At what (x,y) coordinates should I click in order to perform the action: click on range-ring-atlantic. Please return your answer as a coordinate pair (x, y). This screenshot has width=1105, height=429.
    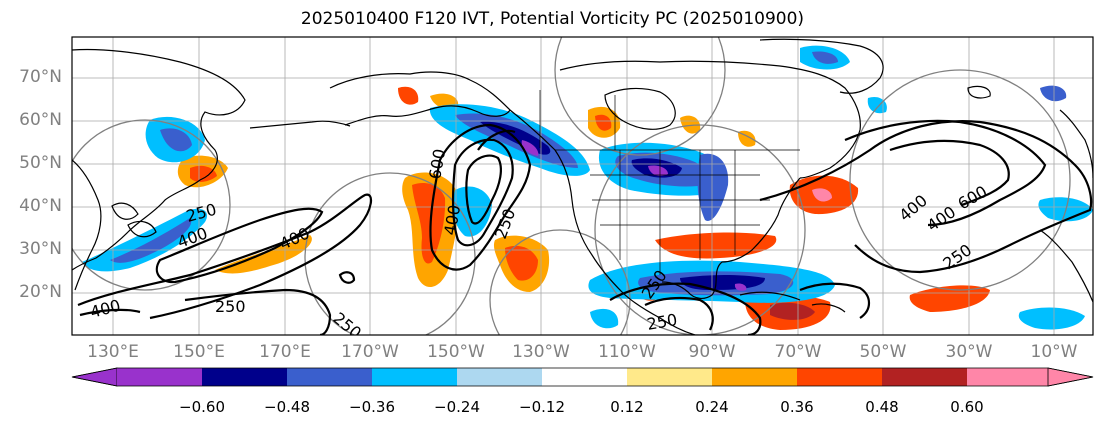
    Looking at the image, I should click on (960, 180).